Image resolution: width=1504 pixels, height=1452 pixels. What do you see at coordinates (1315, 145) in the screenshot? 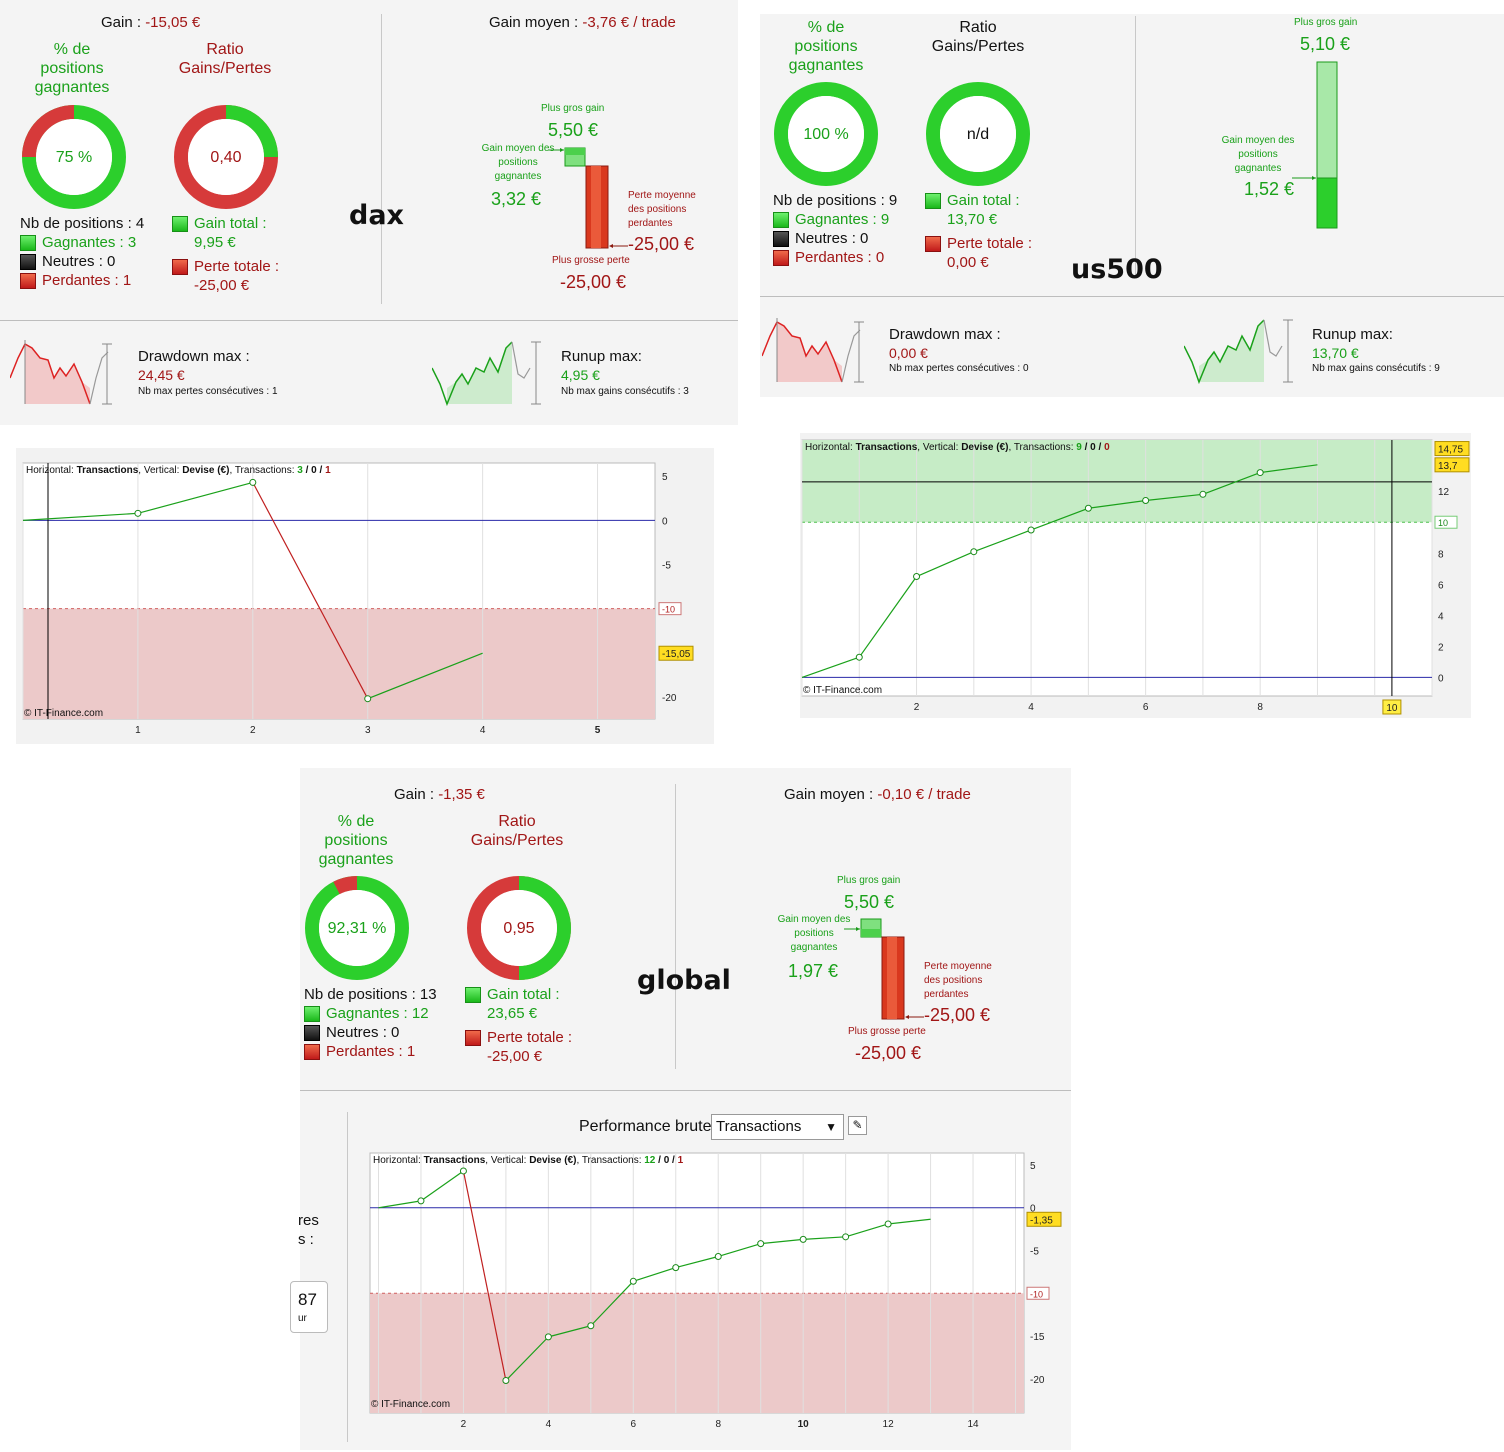
I see `us500-gain-bar` at bounding box center [1315, 145].